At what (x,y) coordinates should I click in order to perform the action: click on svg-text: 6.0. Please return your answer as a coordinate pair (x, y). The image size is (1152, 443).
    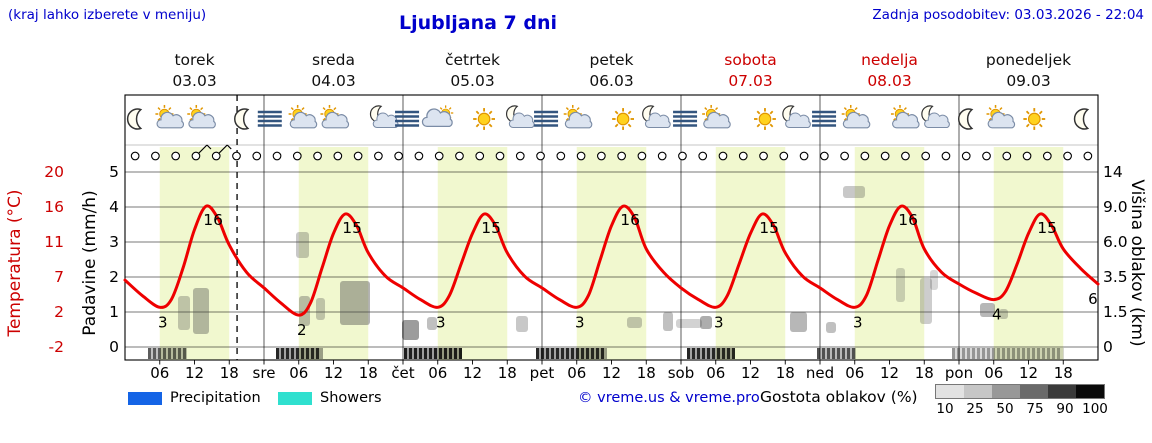
    Looking at the image, I should click on (1115, 242).